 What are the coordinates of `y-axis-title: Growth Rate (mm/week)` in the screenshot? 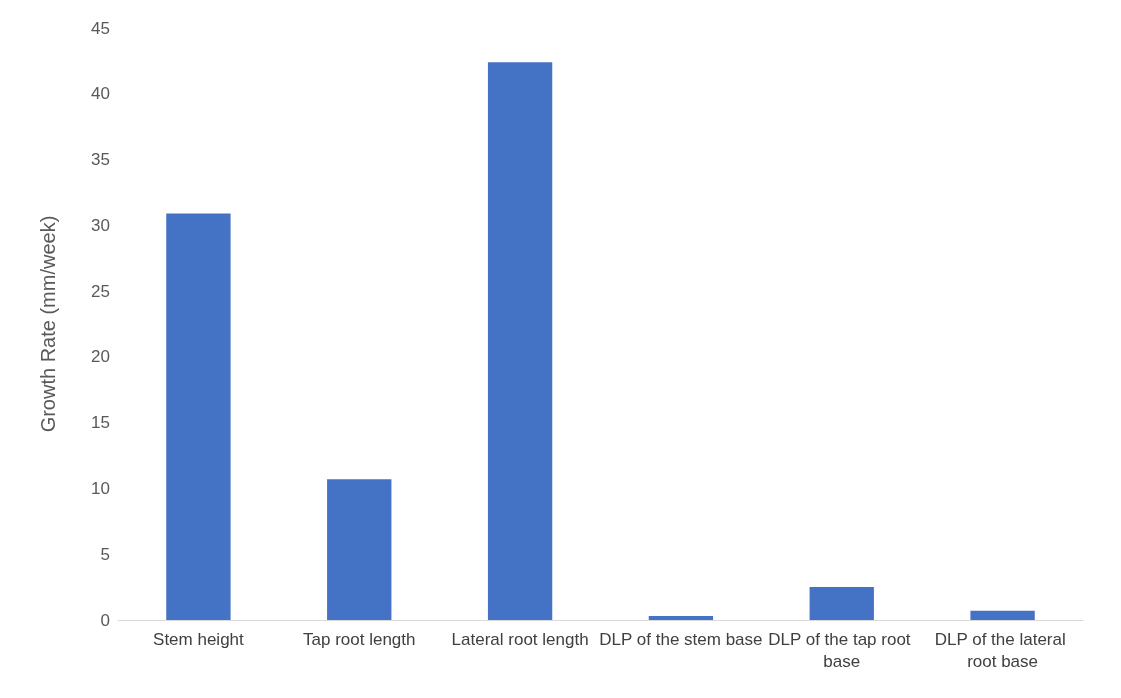 It's located at (48, 324).